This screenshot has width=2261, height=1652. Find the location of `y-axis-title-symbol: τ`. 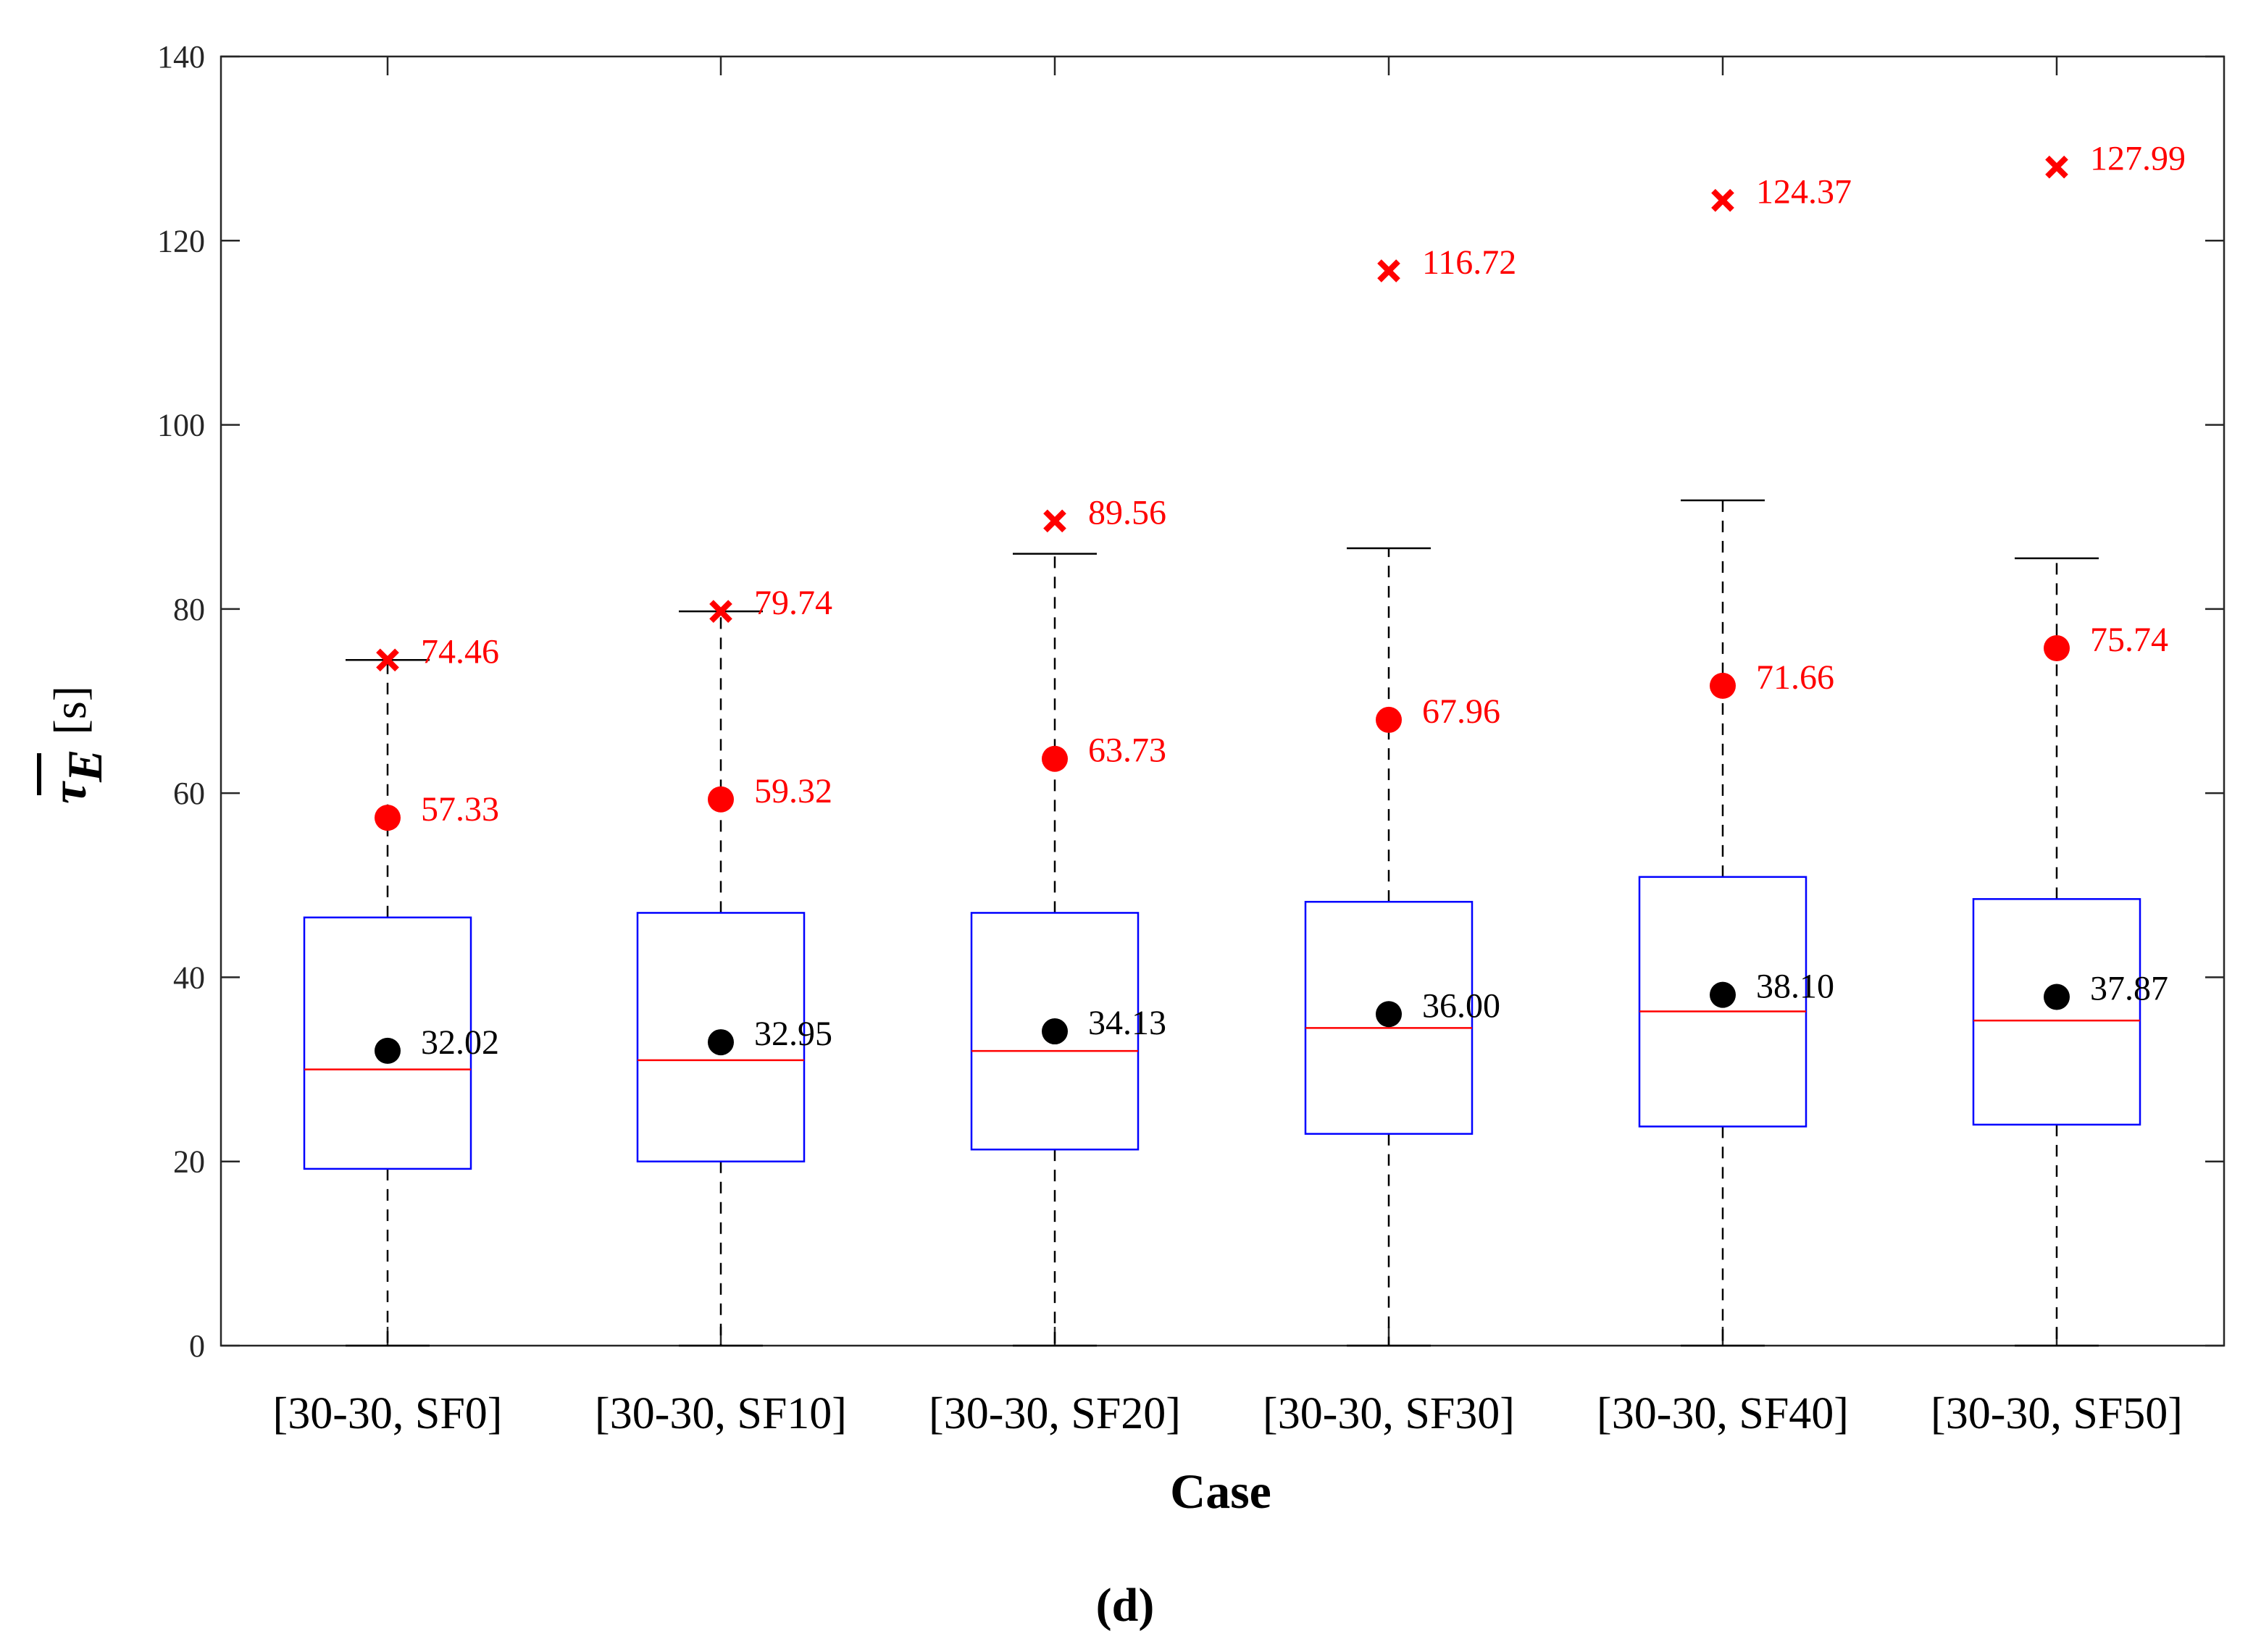

y-axis-title-symbol: τ is located at coordinates (68, 792).